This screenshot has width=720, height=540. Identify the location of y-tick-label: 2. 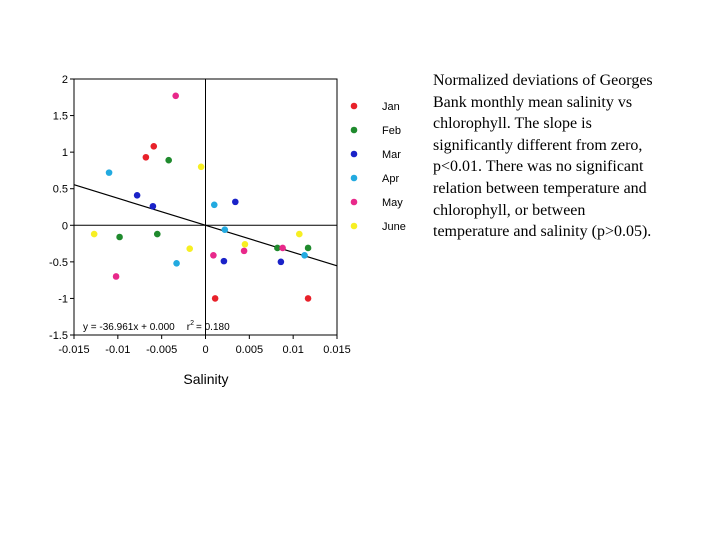
(65, 80).